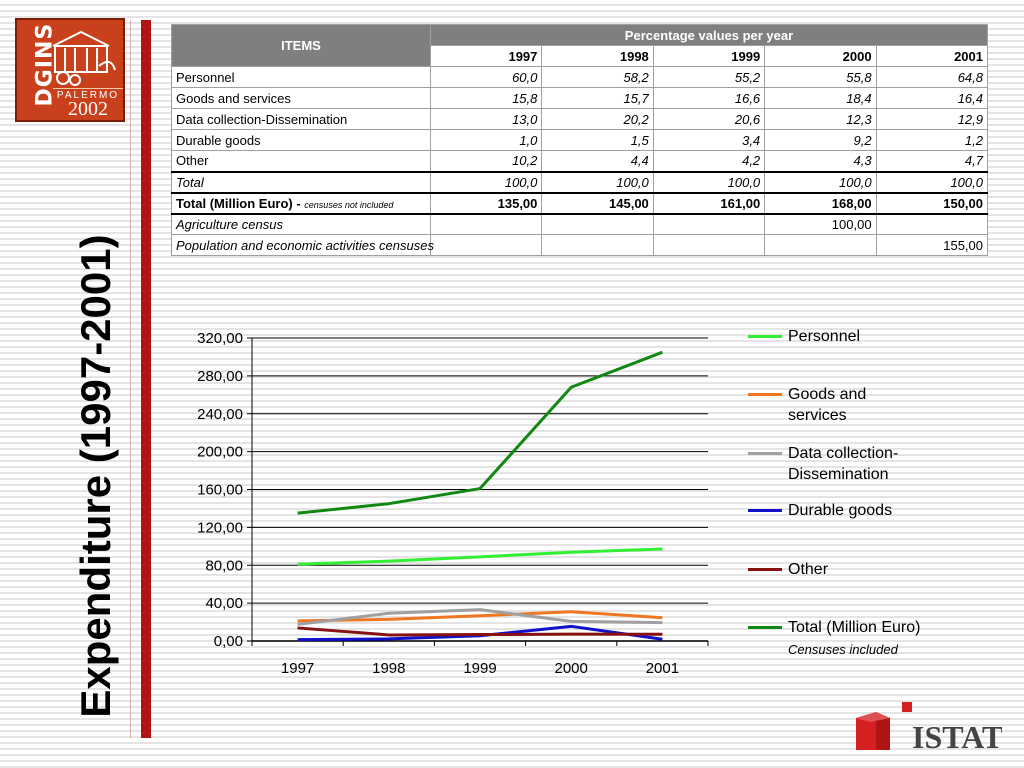  I want to click on legend-label: Goods and services, so click(827, 405).